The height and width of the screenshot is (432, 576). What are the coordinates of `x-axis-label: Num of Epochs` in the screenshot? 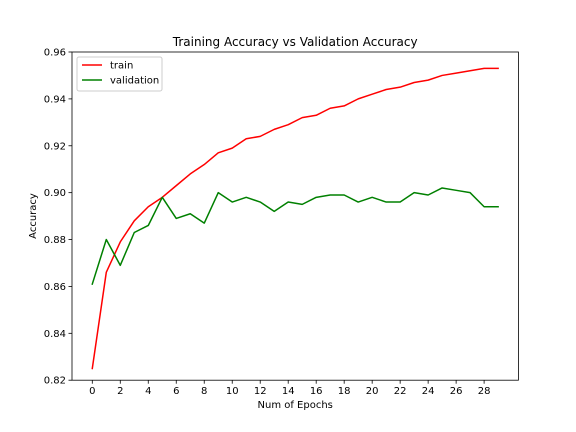 It's located at (295, 405).